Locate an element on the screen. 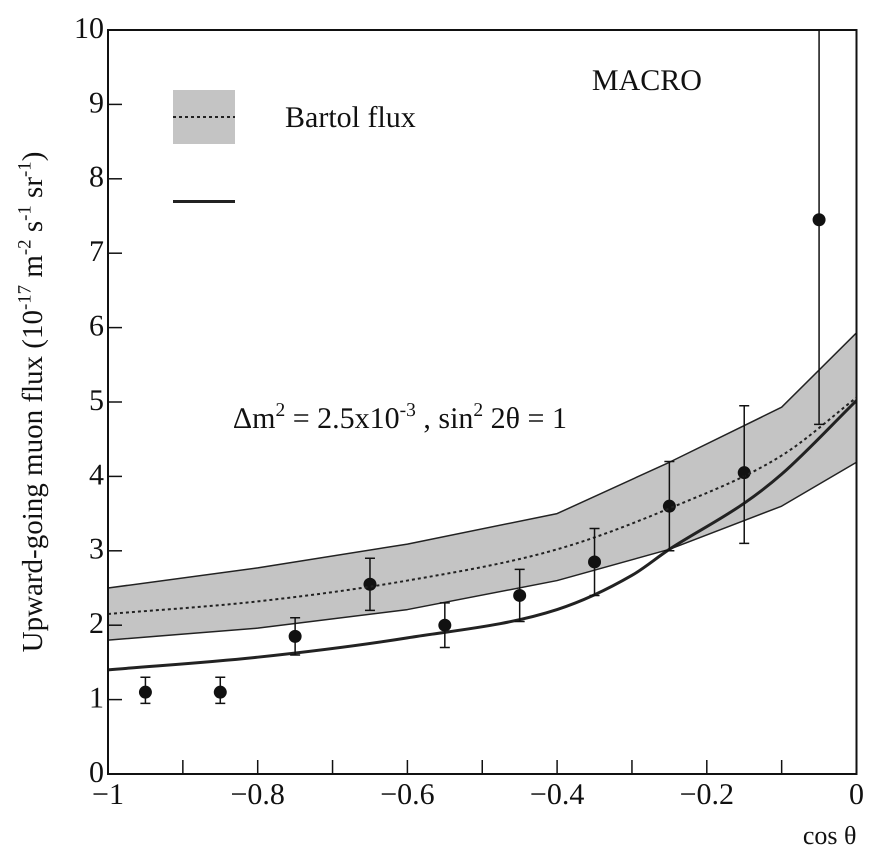  y-tick-label: 5 is located at coordinates (96, 400).